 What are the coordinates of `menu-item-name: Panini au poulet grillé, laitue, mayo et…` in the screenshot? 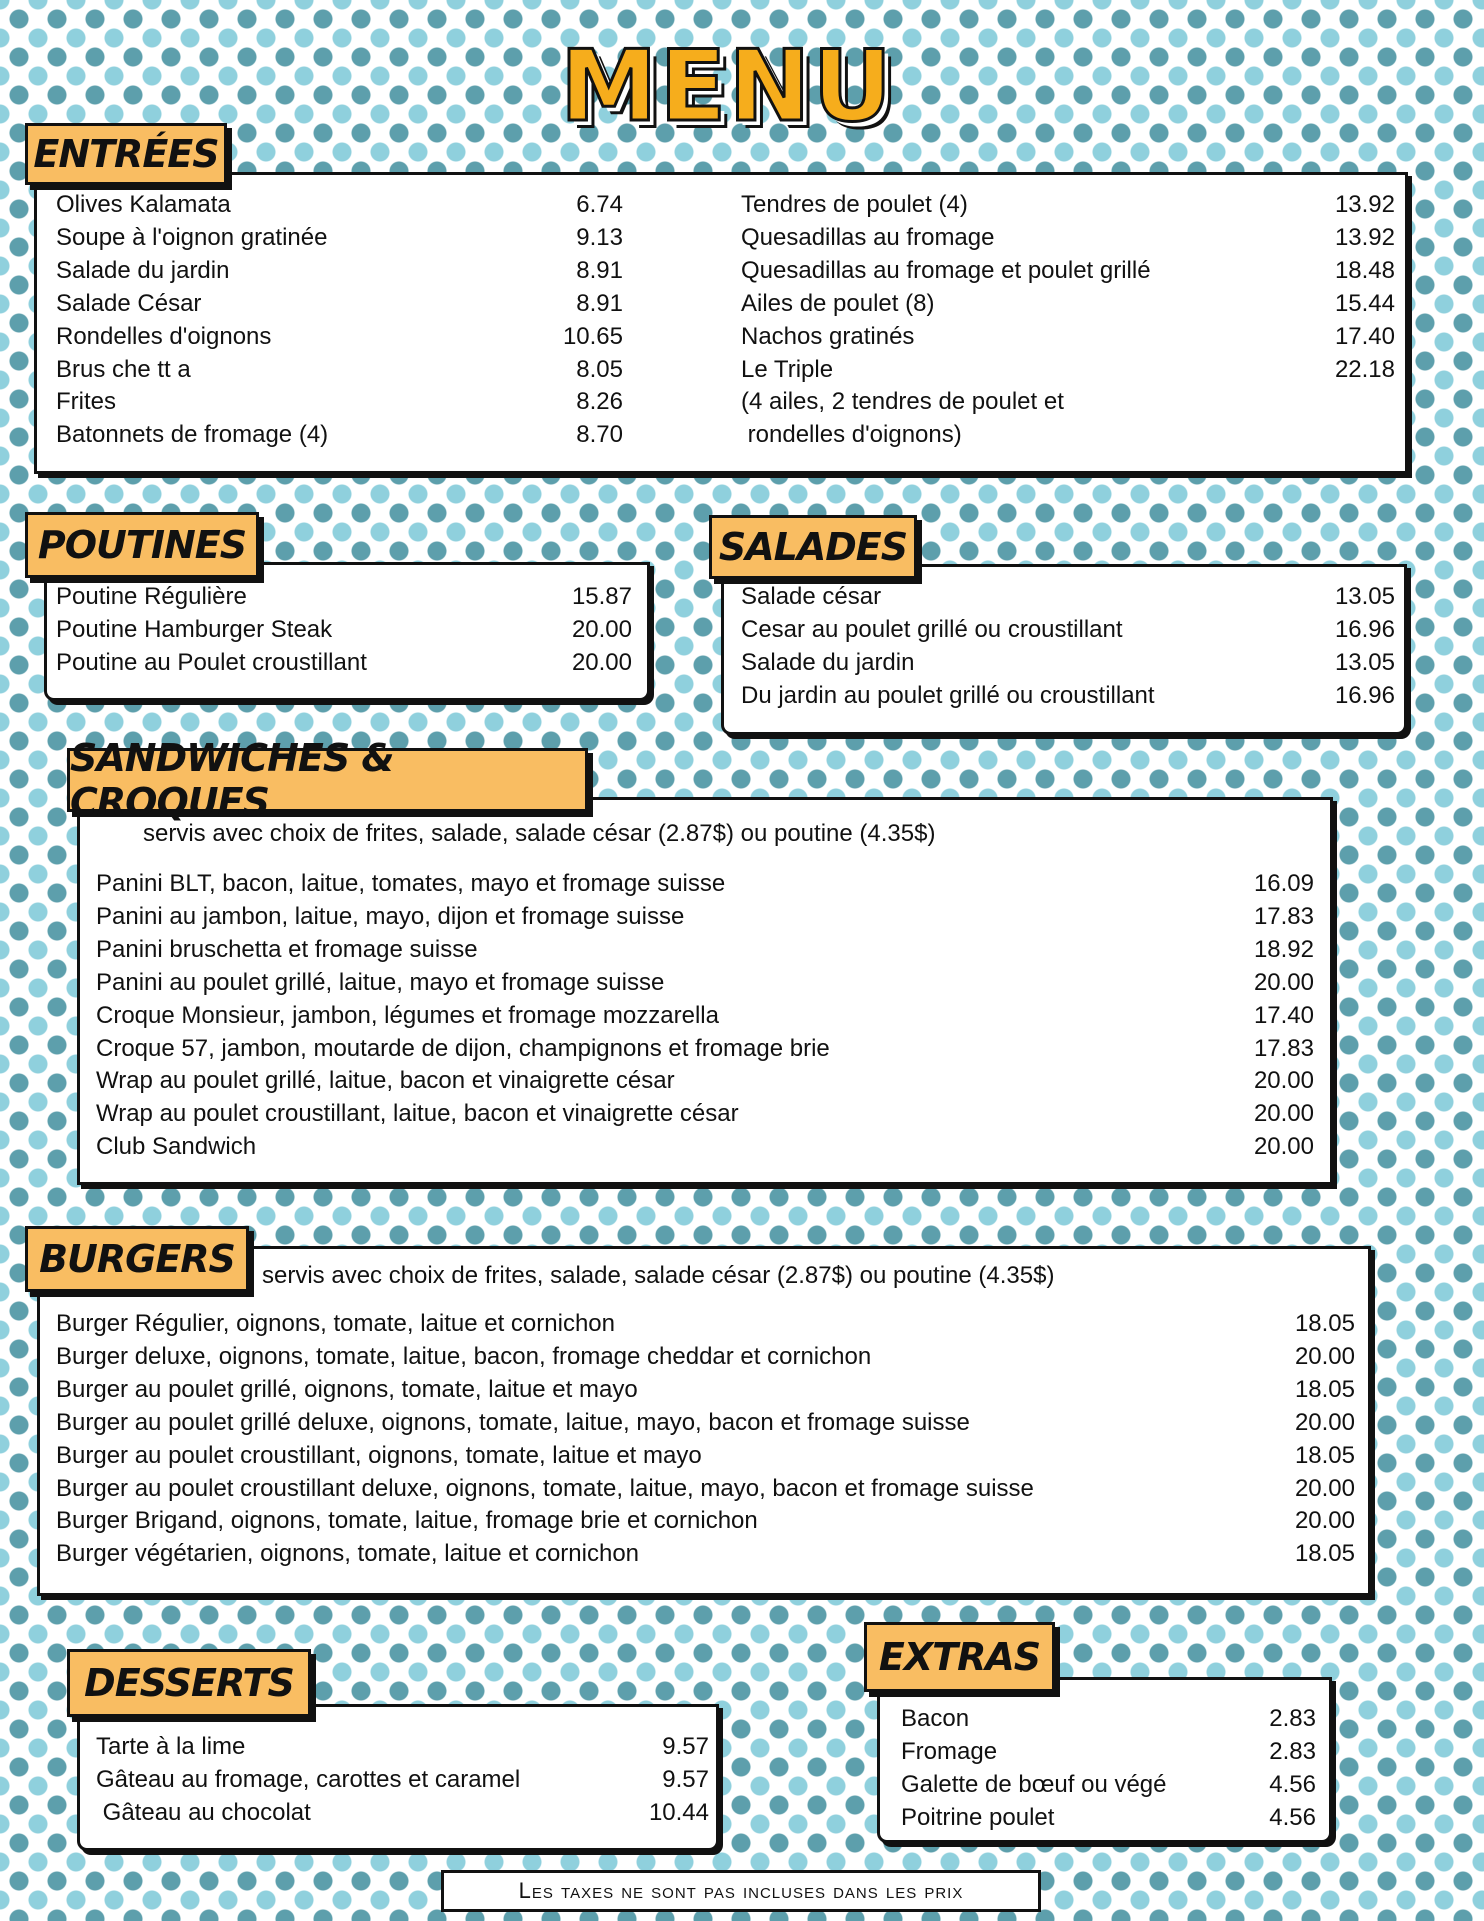 It's located at (380, 982).